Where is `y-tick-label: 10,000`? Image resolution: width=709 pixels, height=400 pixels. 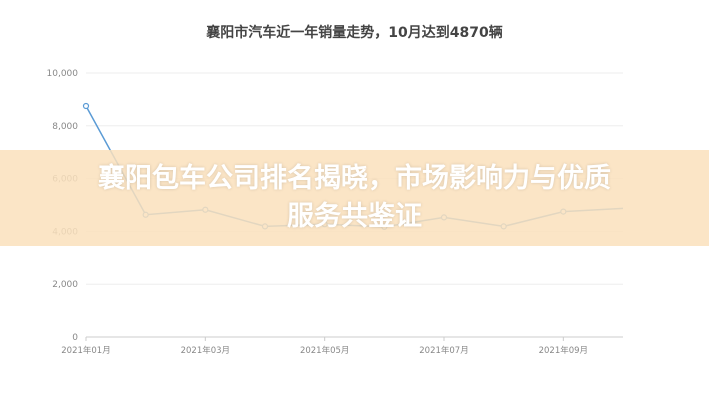
y-tick-label: 10,000 is located at coordinates (63, 74).